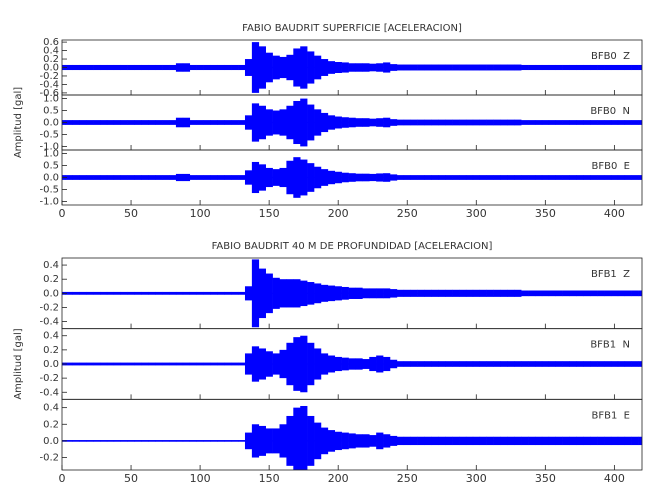 The image size is (650, 500). Describe the element at coordinates (610, 415) in the screenshot. I see `series-label: BFB1 E` at that location.